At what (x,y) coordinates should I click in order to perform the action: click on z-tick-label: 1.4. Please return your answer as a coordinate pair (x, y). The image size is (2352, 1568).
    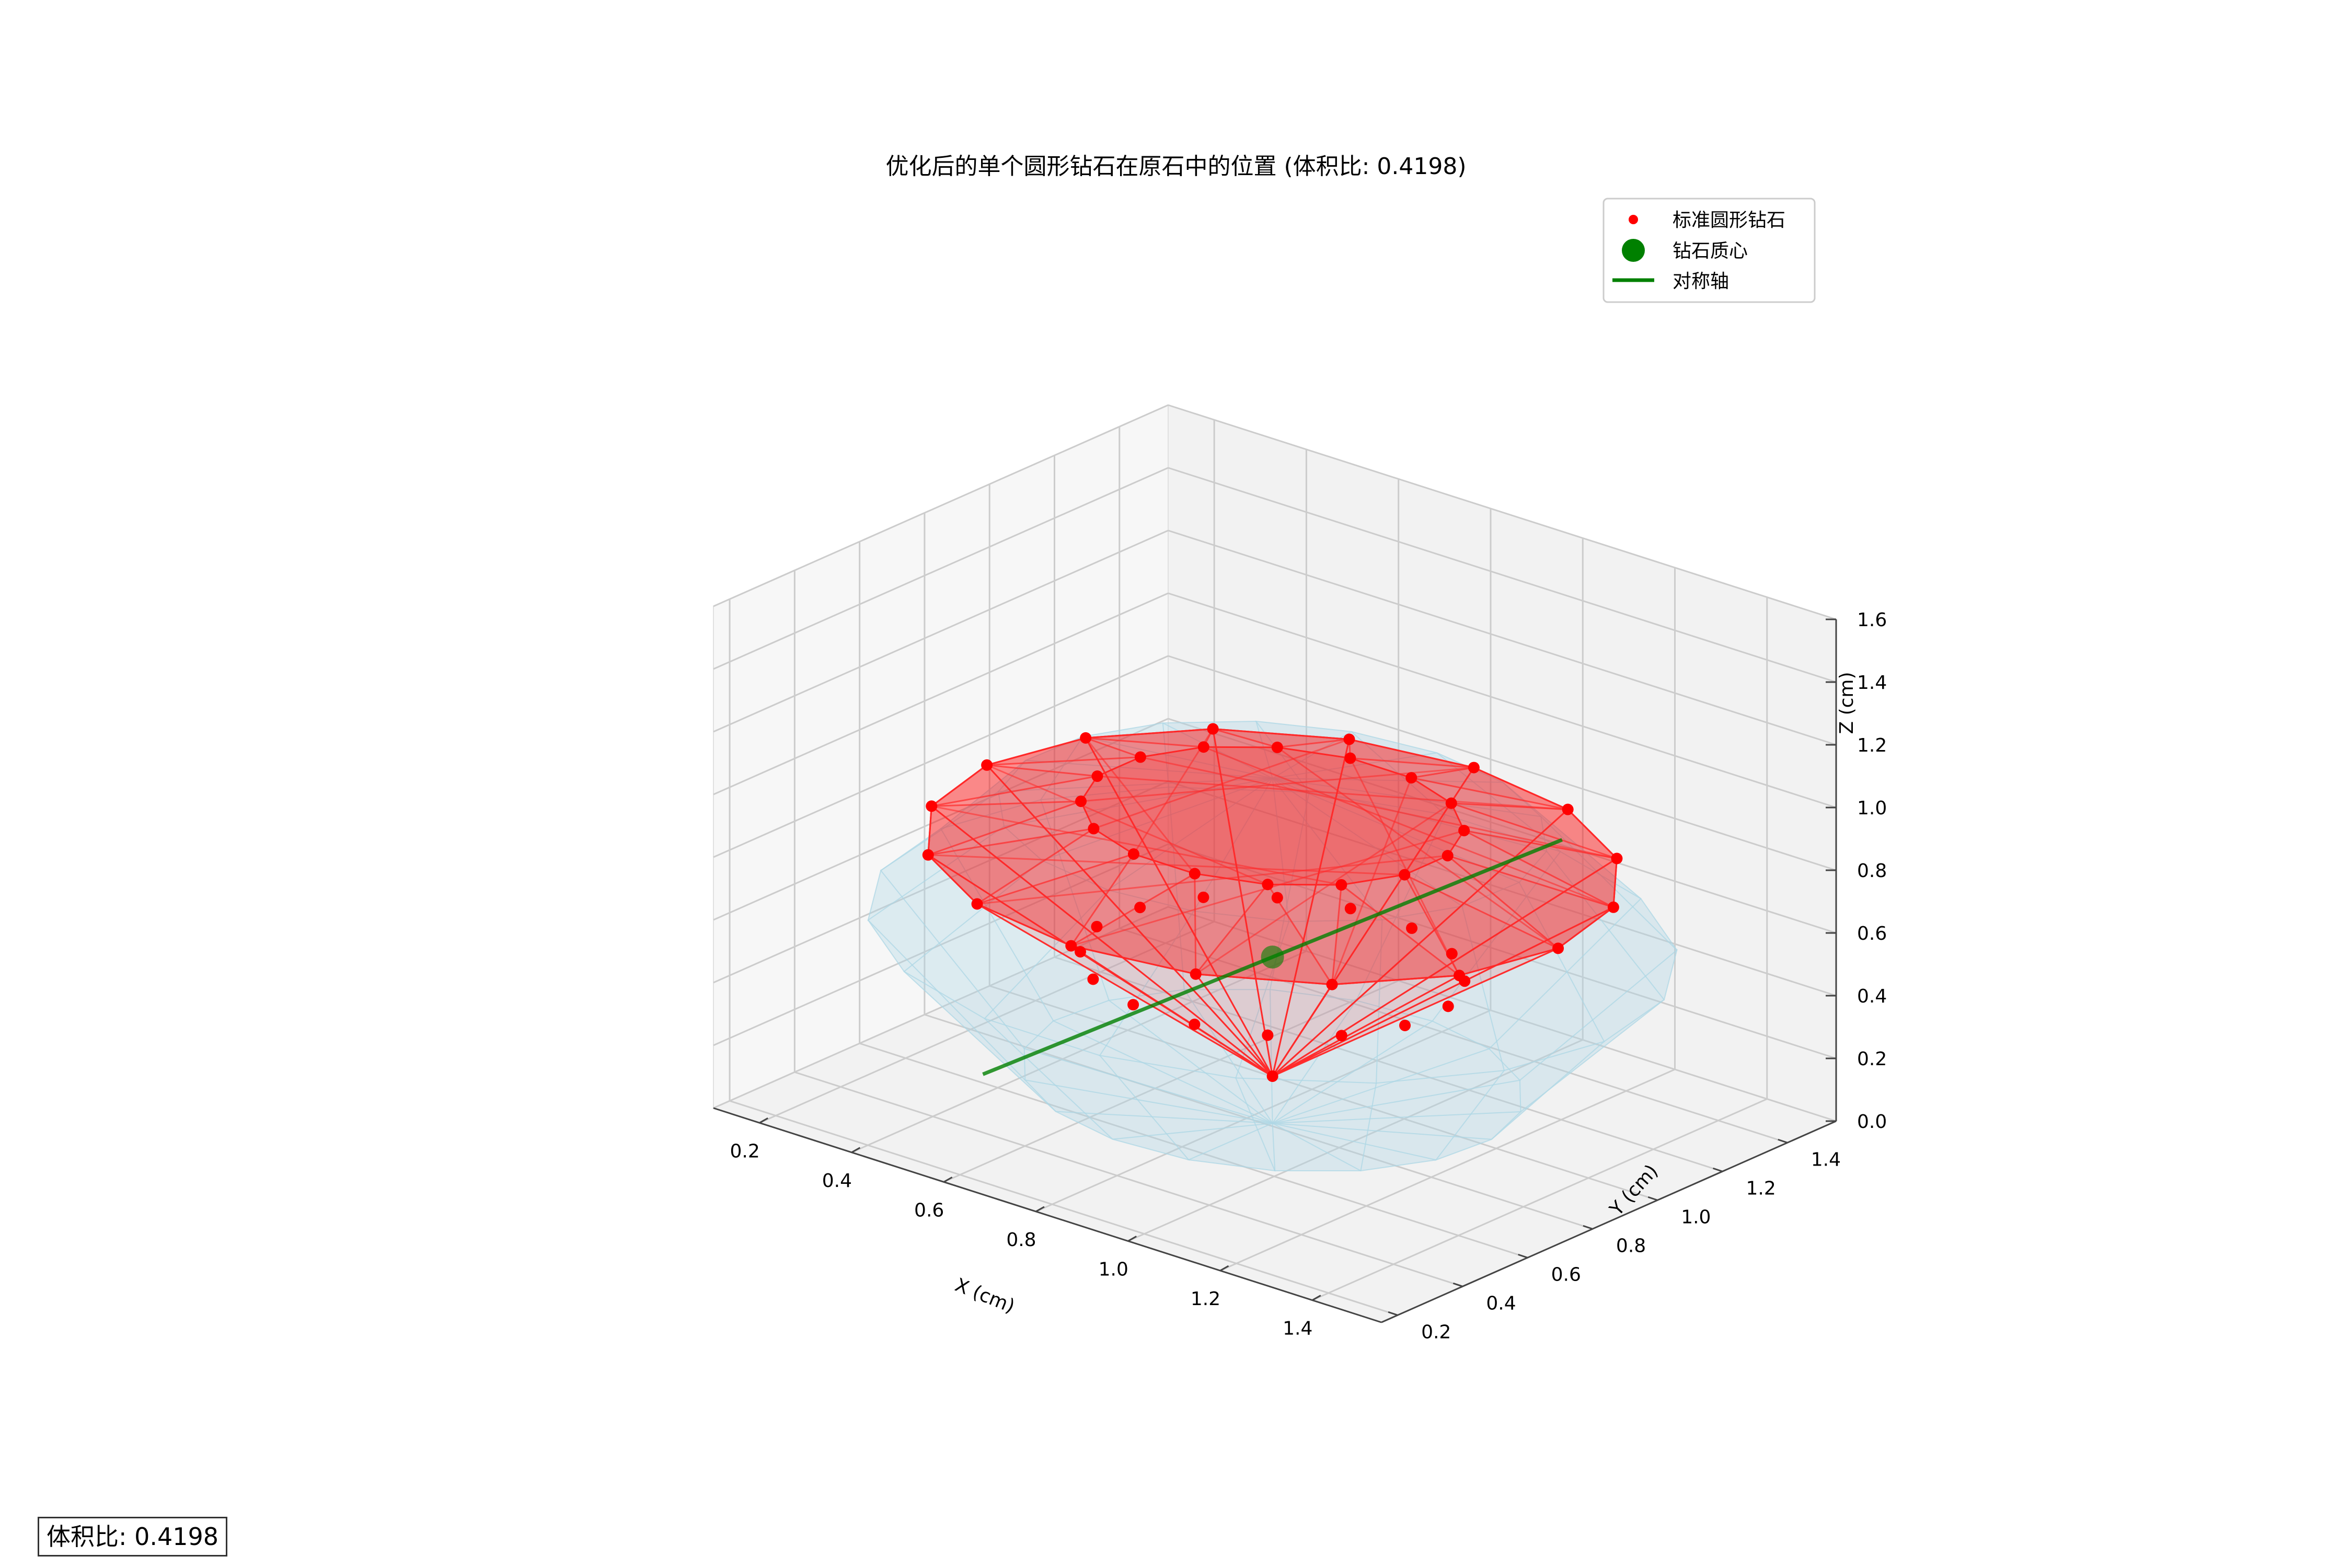
    Looking at the image, I should click on (1872, 683).